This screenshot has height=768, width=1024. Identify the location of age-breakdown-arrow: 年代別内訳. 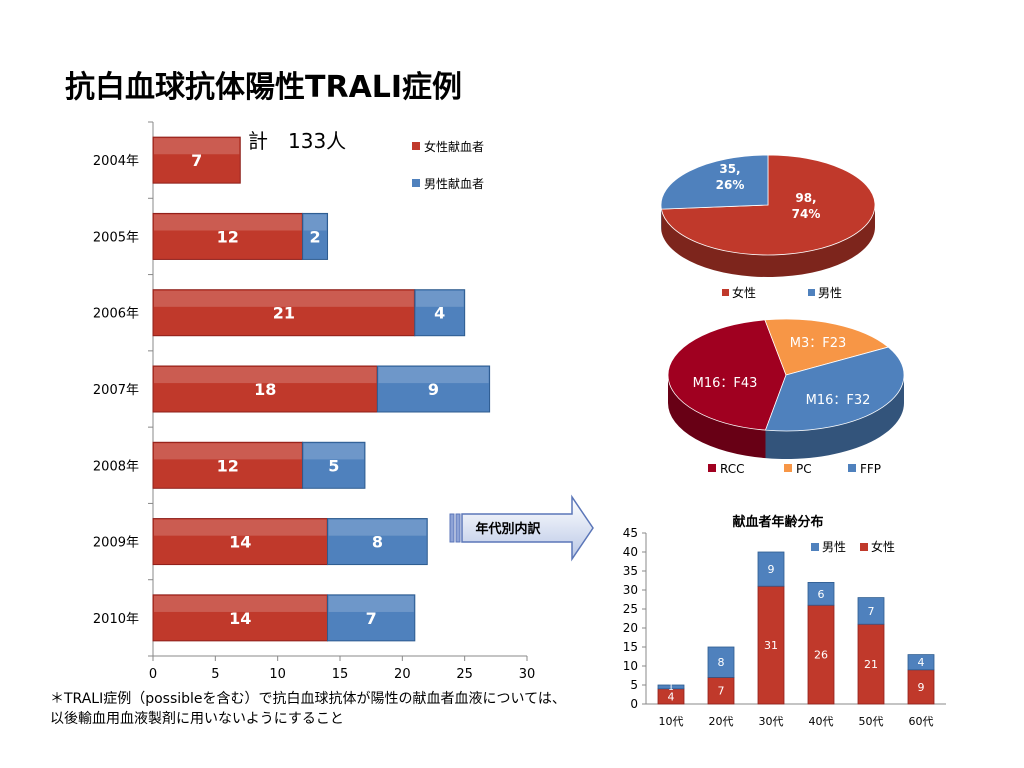
(523, 529).